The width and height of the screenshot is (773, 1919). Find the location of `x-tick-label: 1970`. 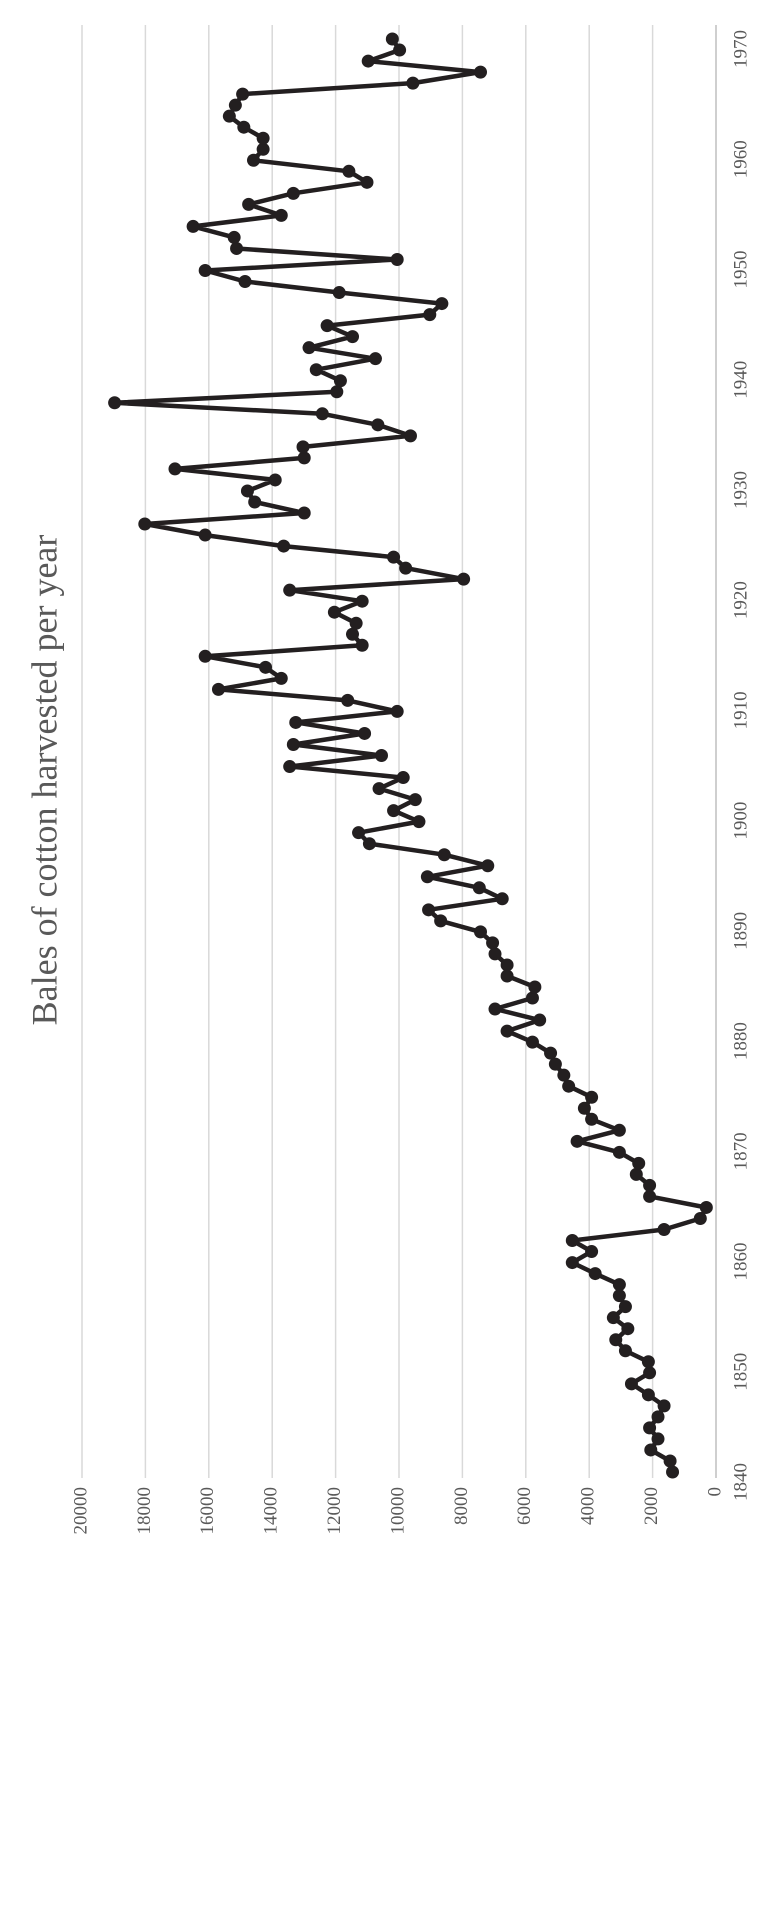

x-tick-label: 1970 is located at coordinates (740, 49).